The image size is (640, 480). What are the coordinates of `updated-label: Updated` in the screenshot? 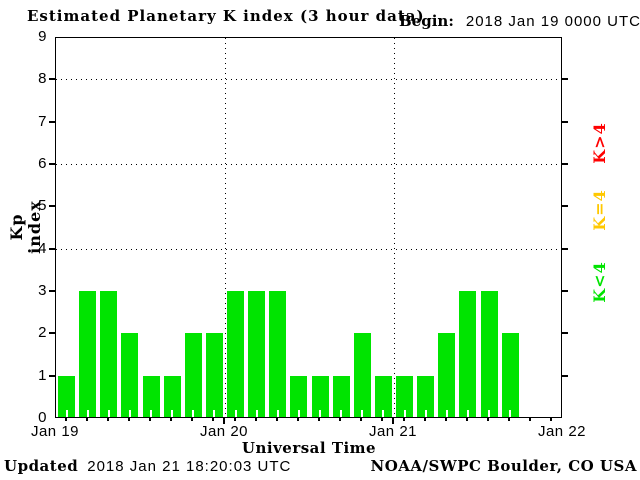 It's located at (41, 466).